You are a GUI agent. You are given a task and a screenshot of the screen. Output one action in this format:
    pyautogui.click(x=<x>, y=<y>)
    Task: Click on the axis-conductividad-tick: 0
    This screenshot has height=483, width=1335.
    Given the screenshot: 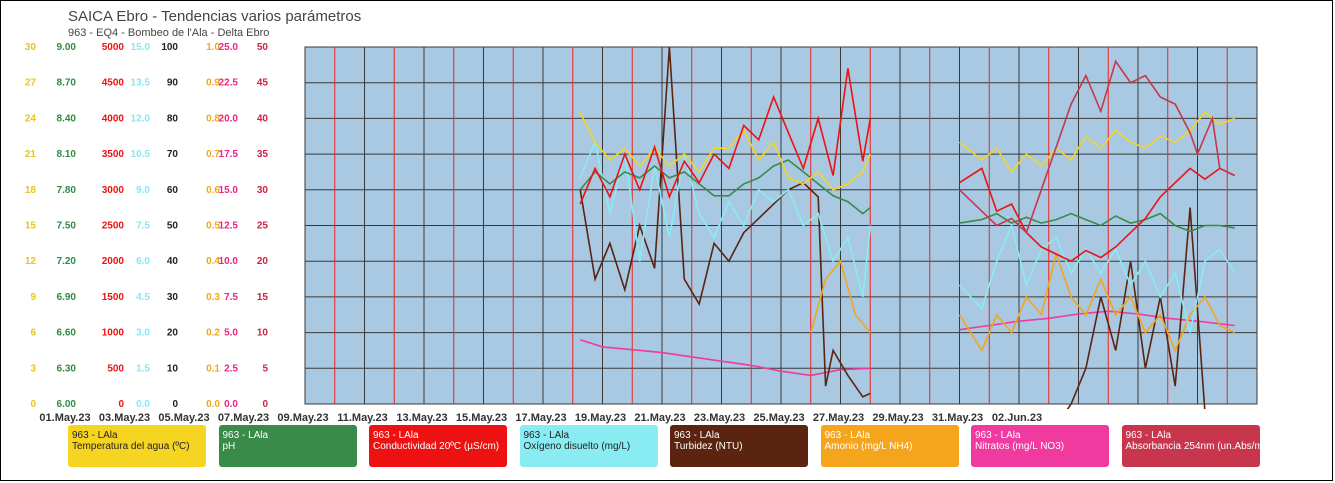 What is the action you would take?
    pyautogui.click(x=121, y=404)
    